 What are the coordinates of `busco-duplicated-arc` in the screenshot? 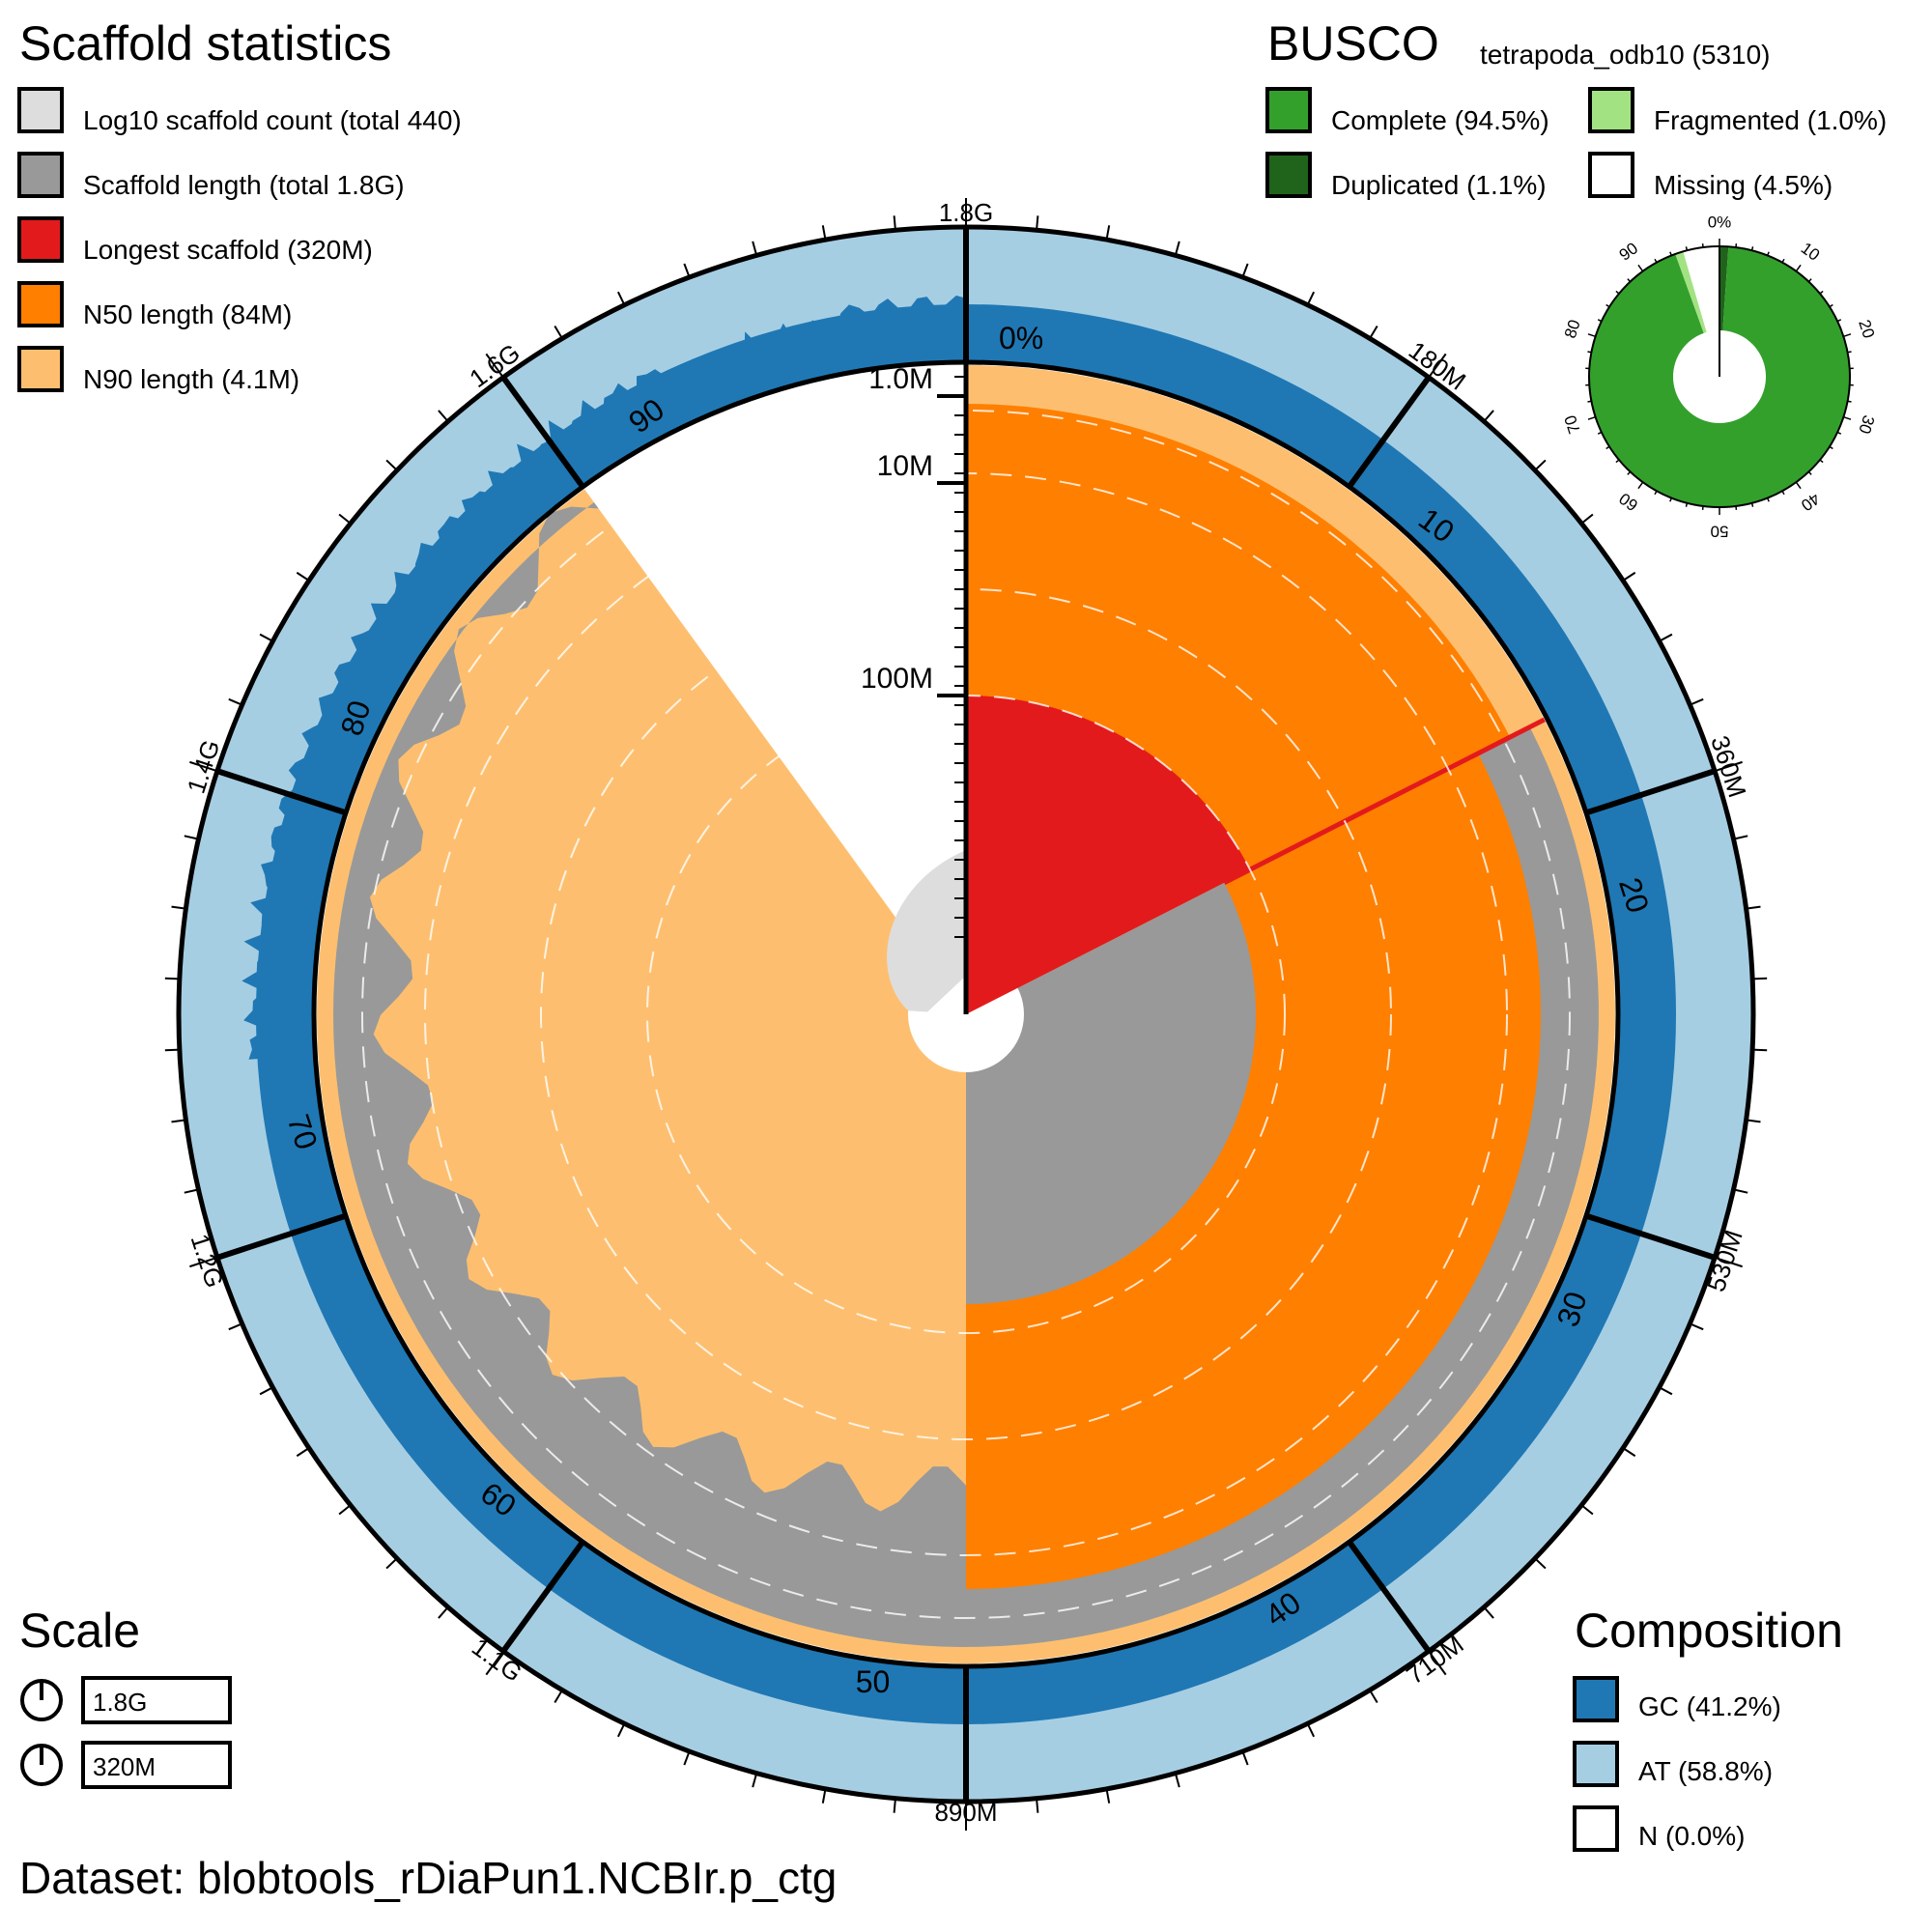 It's located at (1724, 288).